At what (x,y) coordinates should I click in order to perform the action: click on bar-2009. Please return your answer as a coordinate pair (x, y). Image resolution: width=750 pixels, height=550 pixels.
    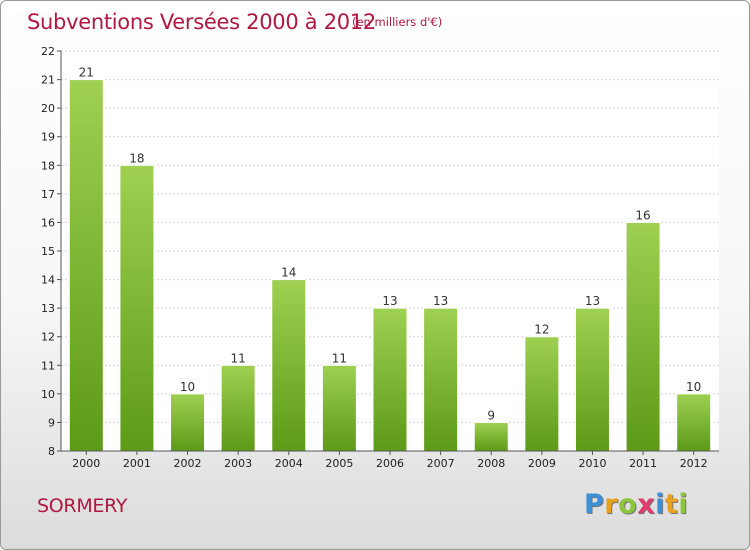
    Looking at the image, I should click on (542, 394).